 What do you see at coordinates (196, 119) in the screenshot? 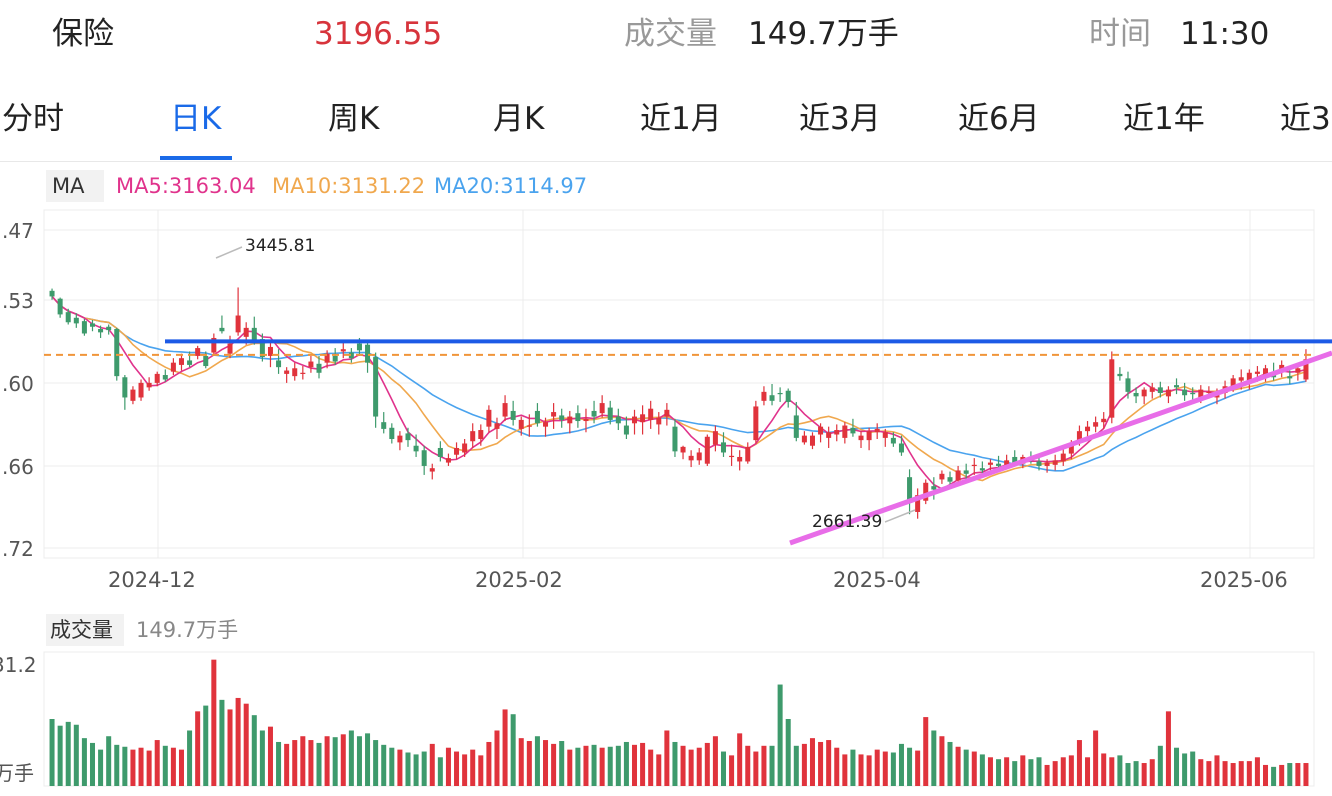
I see `tab-daily-k: 日K` at bounding box center [196, 119].